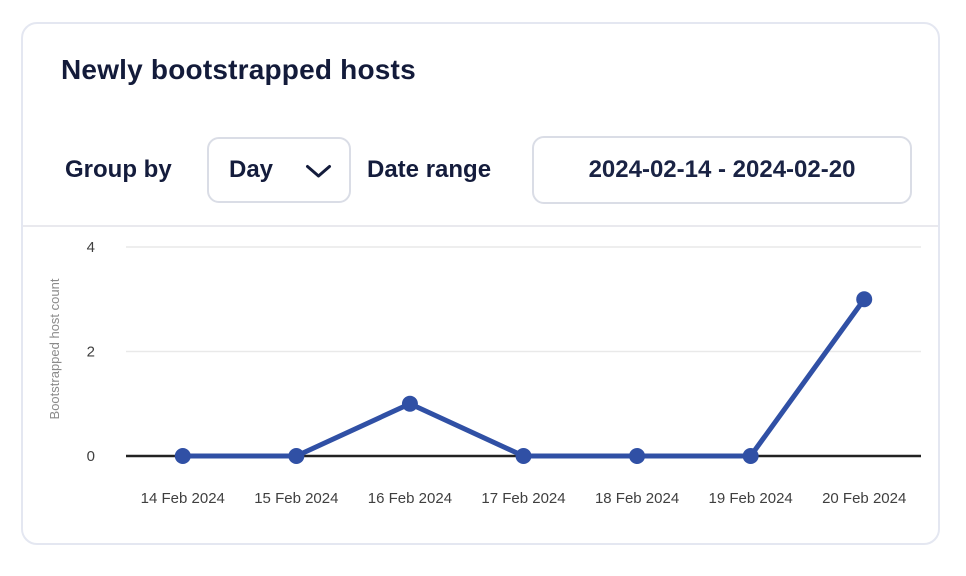  What do you see at coordinates (183, 498) in the screenshot?
I see `x-tick-label: 14 Feb 2024` at bounding box center [183, 498].